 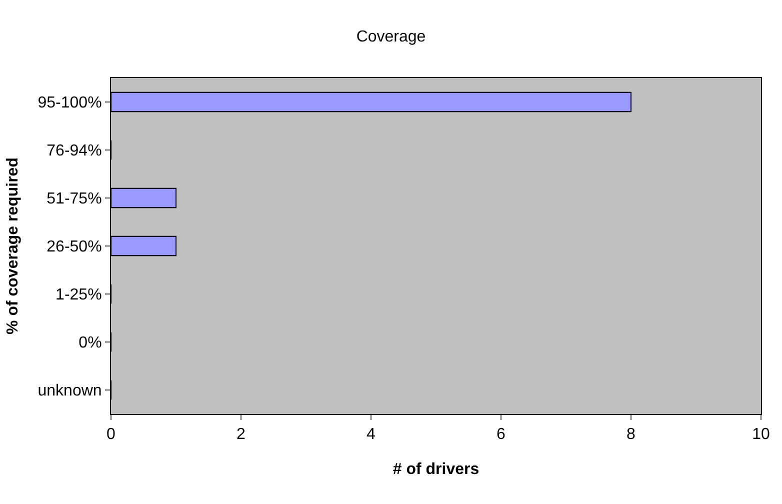 I want to click on x-tick-label: 6, so click(x=501, y=435).